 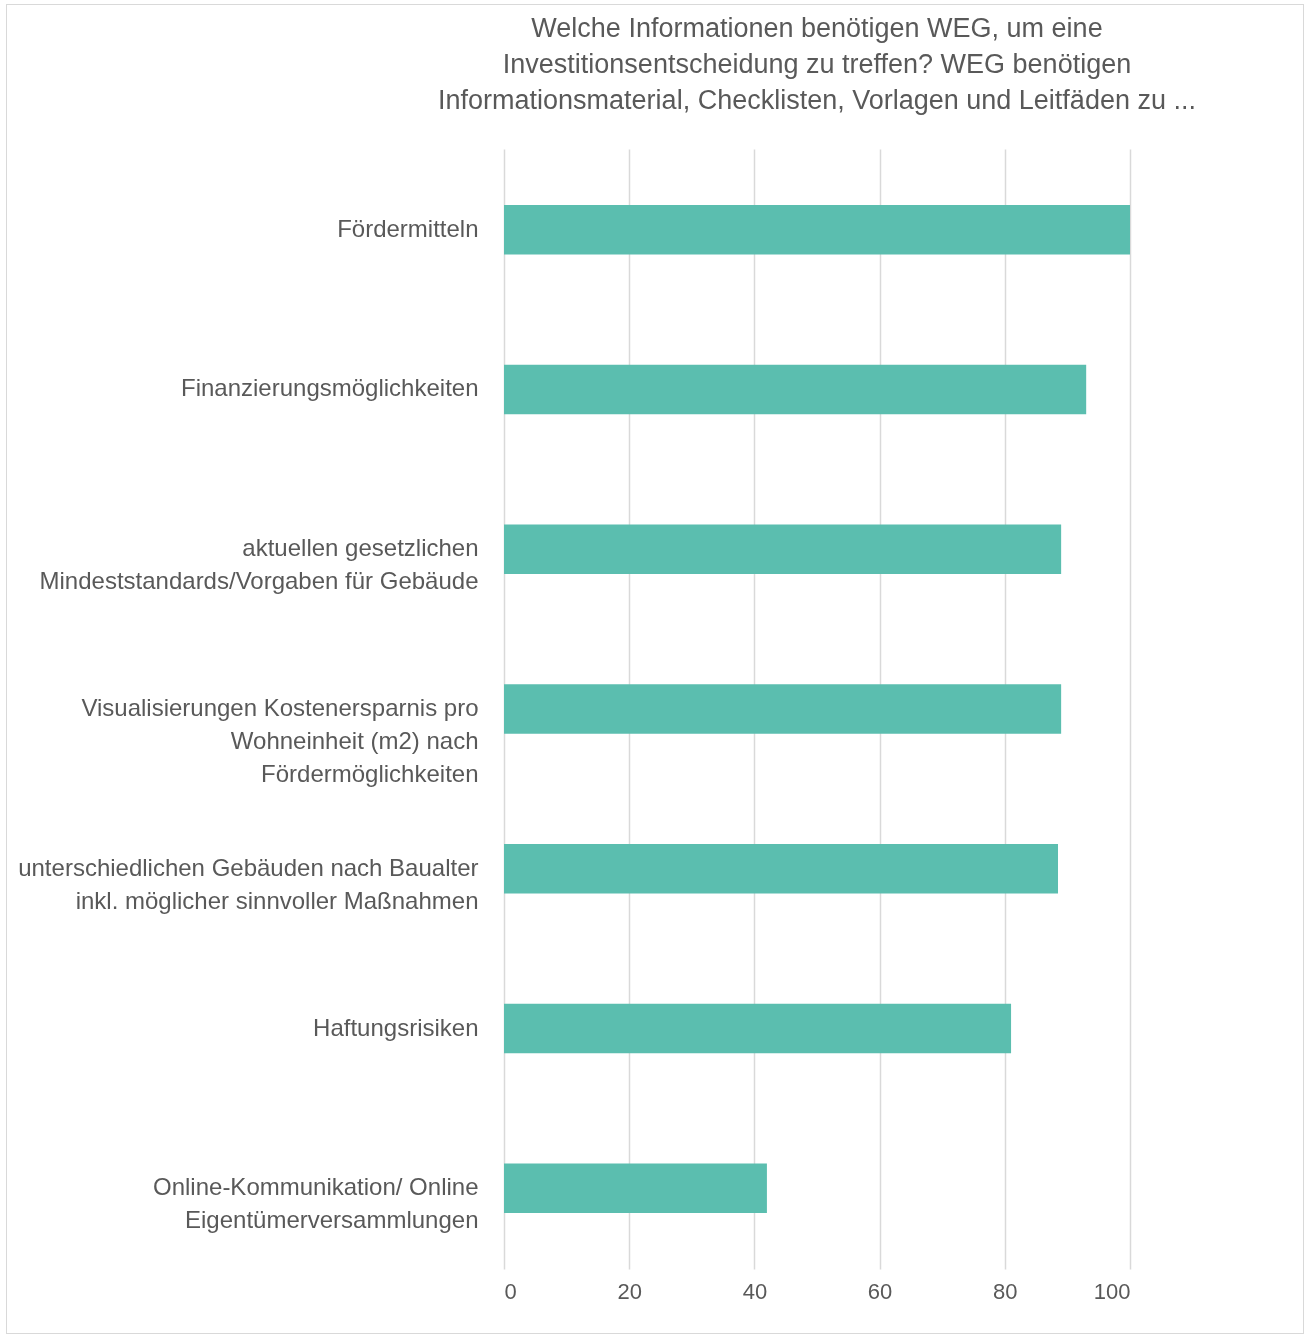 I want to click on x-tick-label: 100, so click(x=1112, y=1291).